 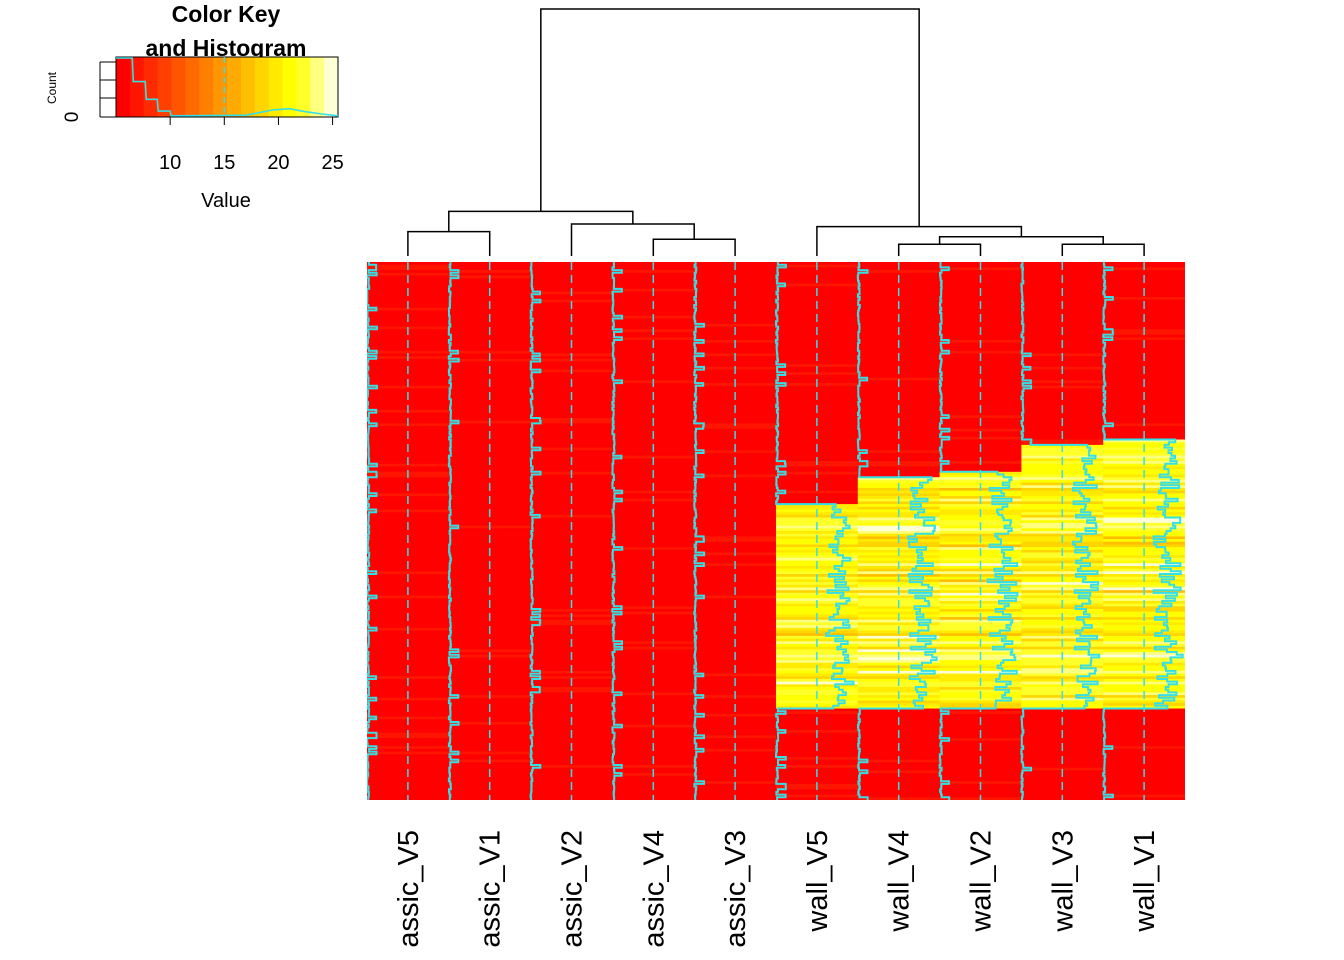 I want to click on color-key-swatch, so click(x=123, y=87).